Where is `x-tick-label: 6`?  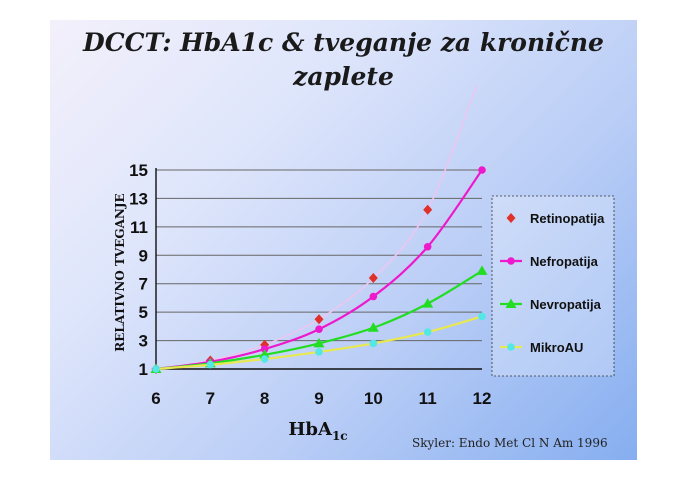 x-tick-label: 6 is located at coordinates (155, 398).